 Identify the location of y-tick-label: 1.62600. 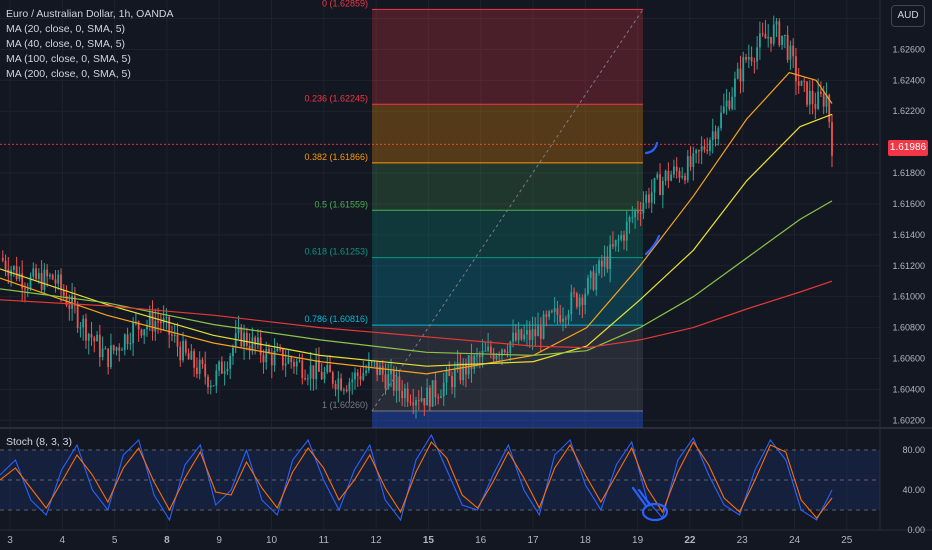
(908, 49).